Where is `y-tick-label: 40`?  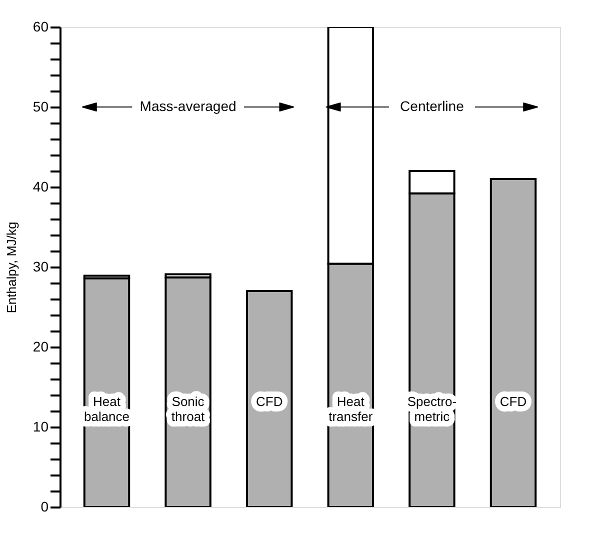
y-tick-label: 40 is located at coordinates (40, 186).